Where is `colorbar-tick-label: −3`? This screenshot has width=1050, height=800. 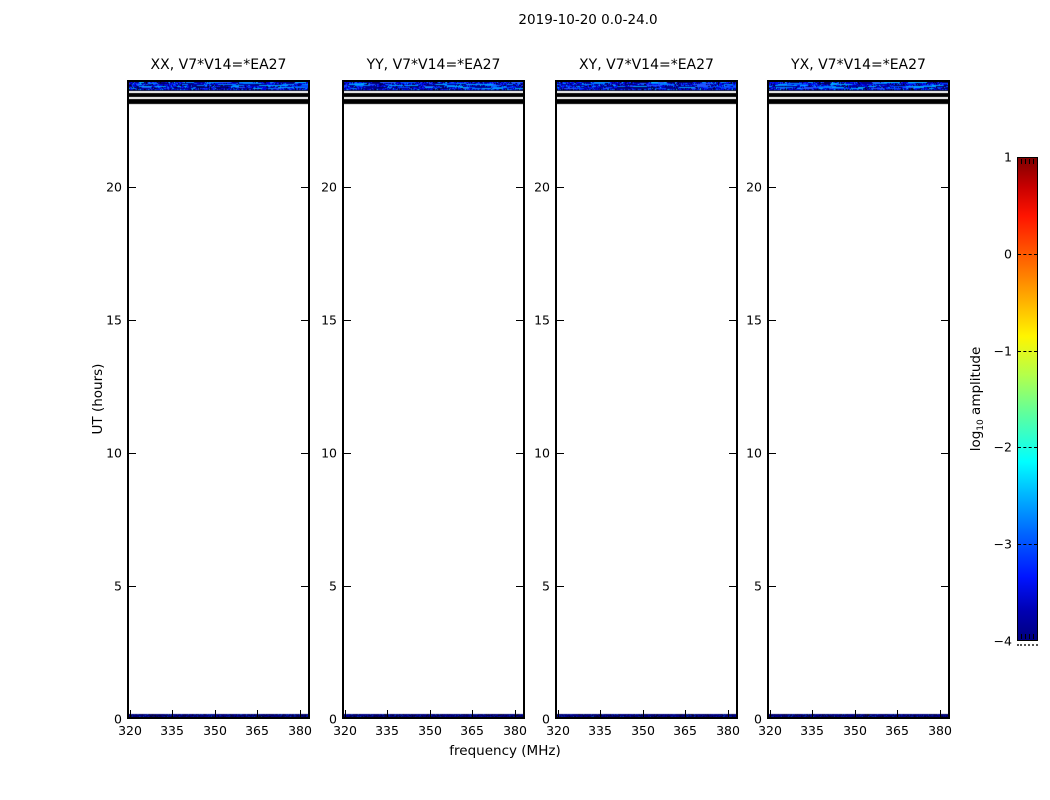
colorbar-tick-label: −3 is located at coordinates (1002, 544).